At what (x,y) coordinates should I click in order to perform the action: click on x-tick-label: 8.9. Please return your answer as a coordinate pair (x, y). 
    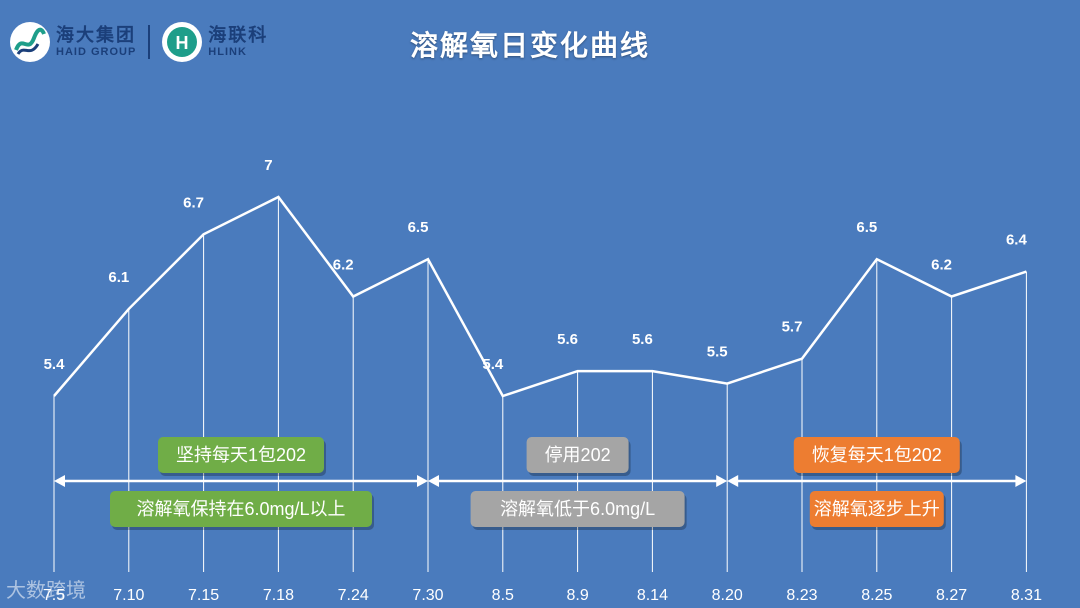
    Looking at the image, I should click on (577, 595).